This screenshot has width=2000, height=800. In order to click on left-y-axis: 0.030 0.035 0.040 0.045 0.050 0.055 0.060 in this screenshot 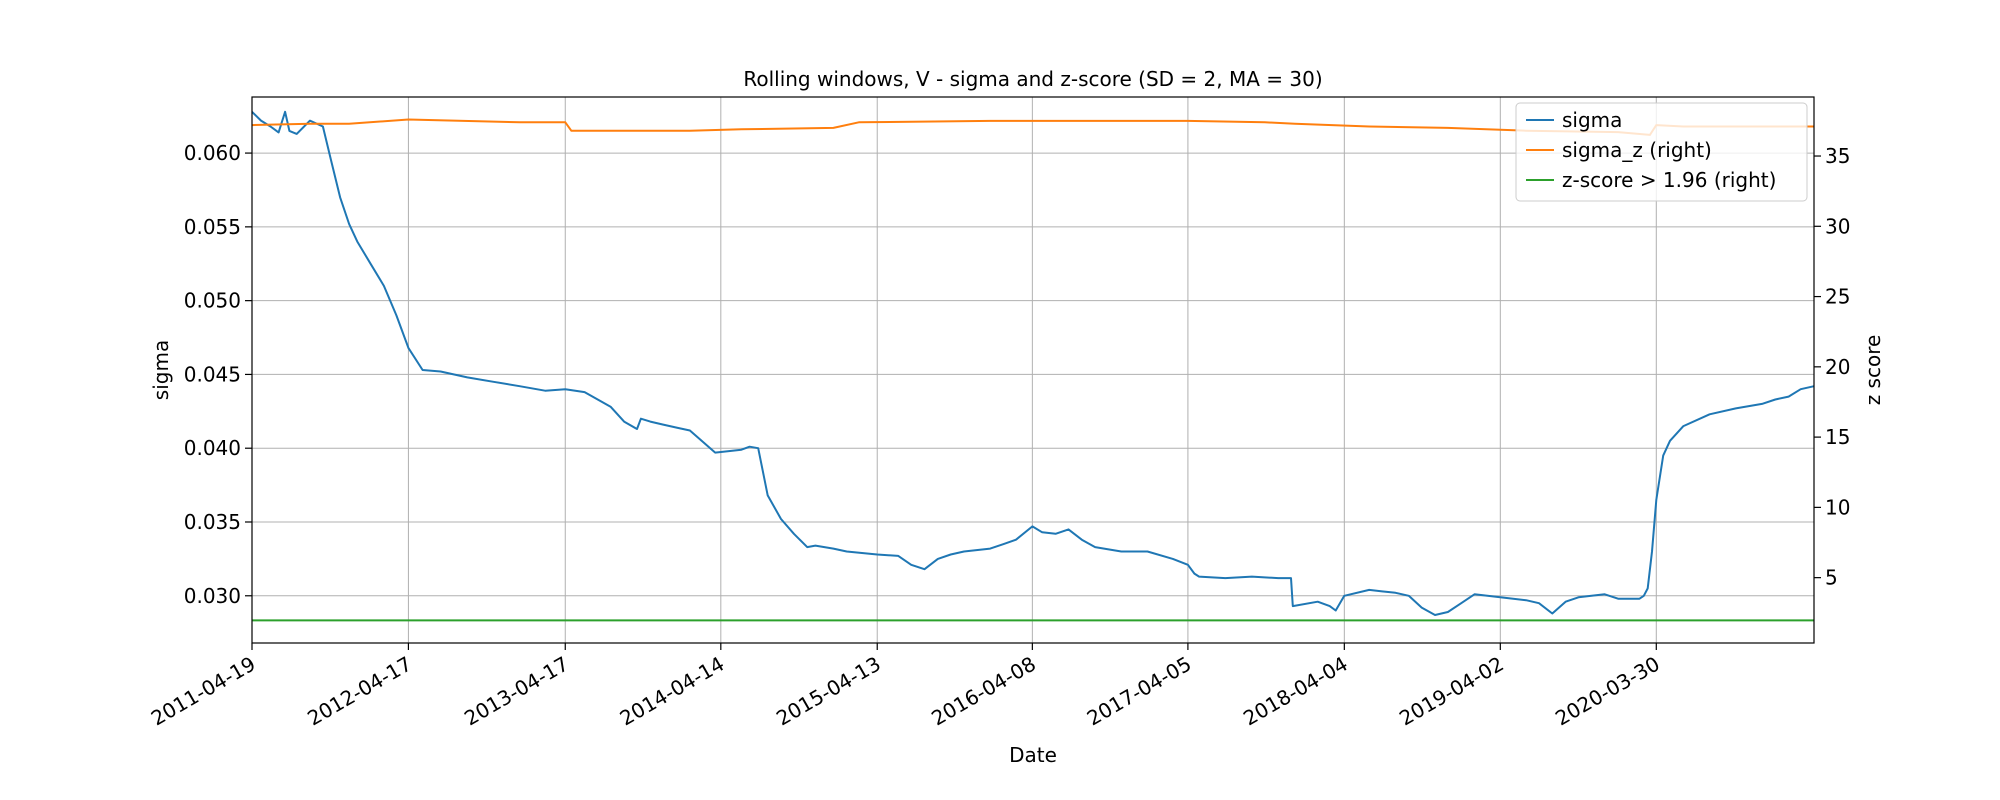, I will do `click(218, 374)`.